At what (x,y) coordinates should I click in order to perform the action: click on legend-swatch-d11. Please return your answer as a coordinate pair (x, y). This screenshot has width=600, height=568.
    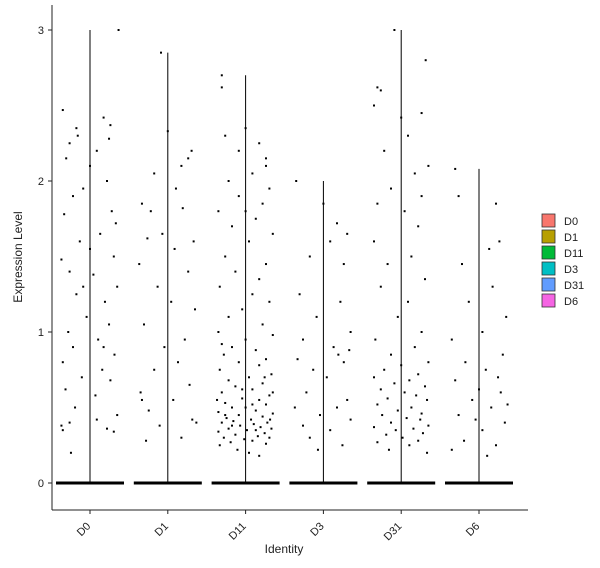
    Looking at the image, I should click on (548, 252).